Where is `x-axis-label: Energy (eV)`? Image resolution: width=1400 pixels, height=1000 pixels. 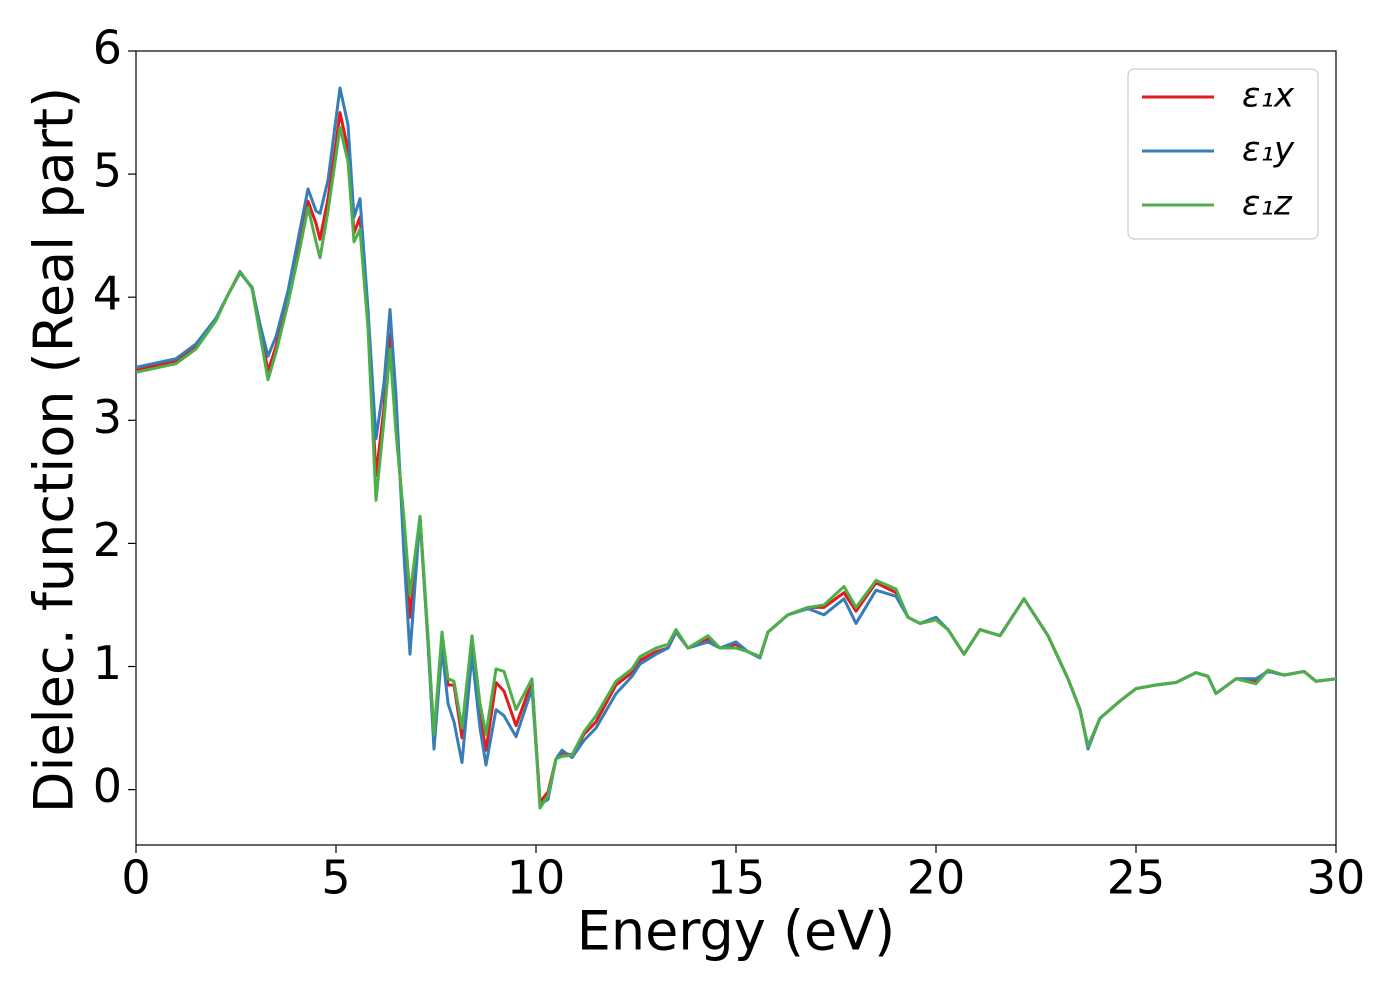
x-axis-label: Energy (eV) is located at coordinates (736, 931).